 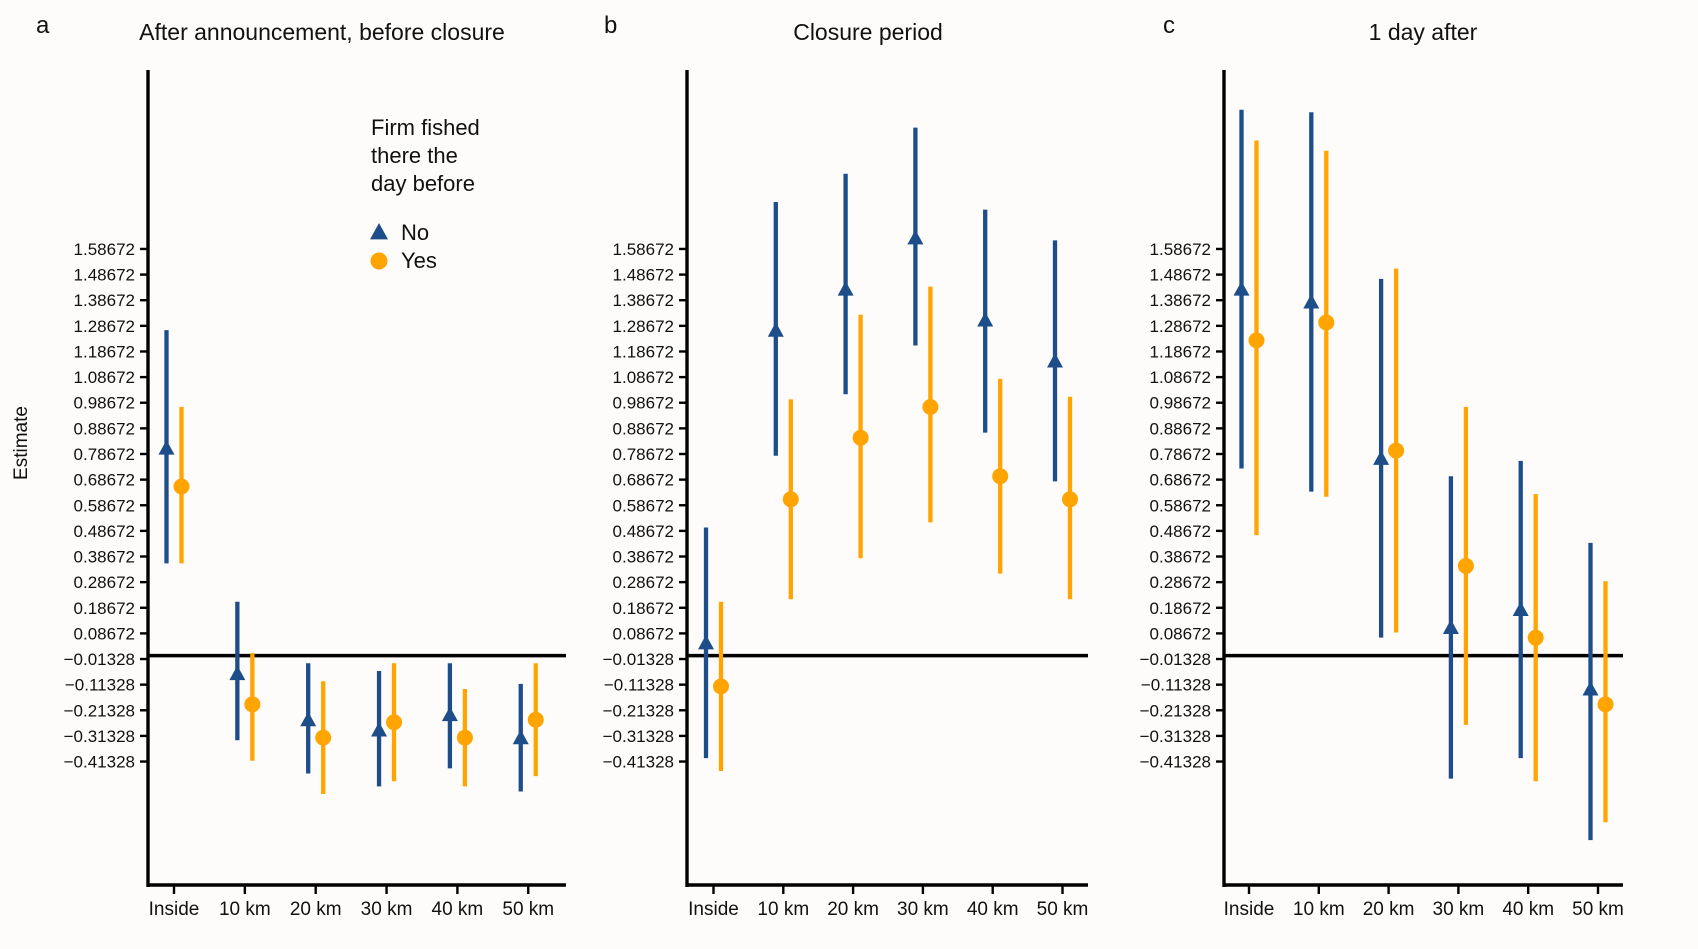 What do you see at coordinates (415, 232) in the screenshot?
I see `legend-item-label: No` at bounding box center [415, 232].